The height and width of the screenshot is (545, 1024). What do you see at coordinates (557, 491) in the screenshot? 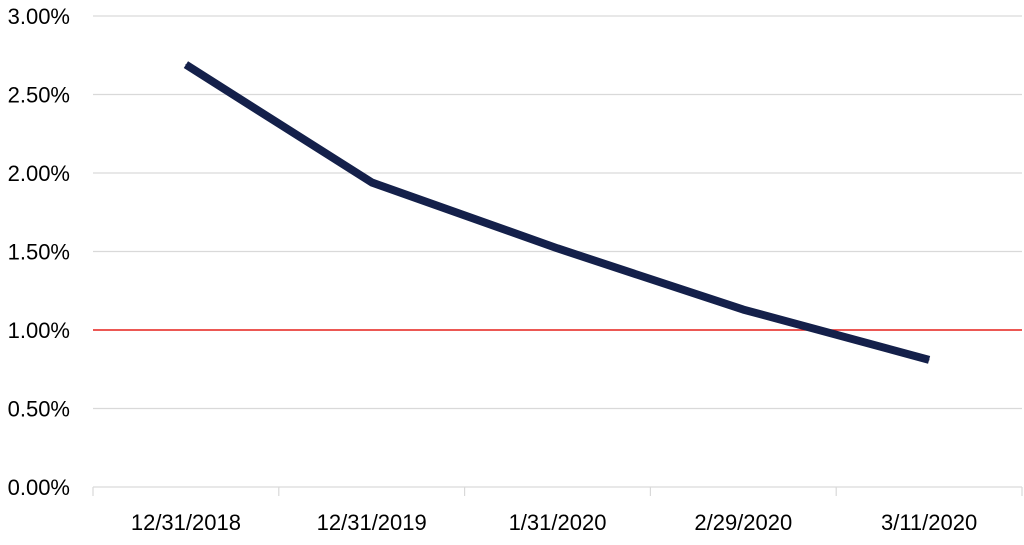
I see `x-axis` at bounding box center [557, 491].